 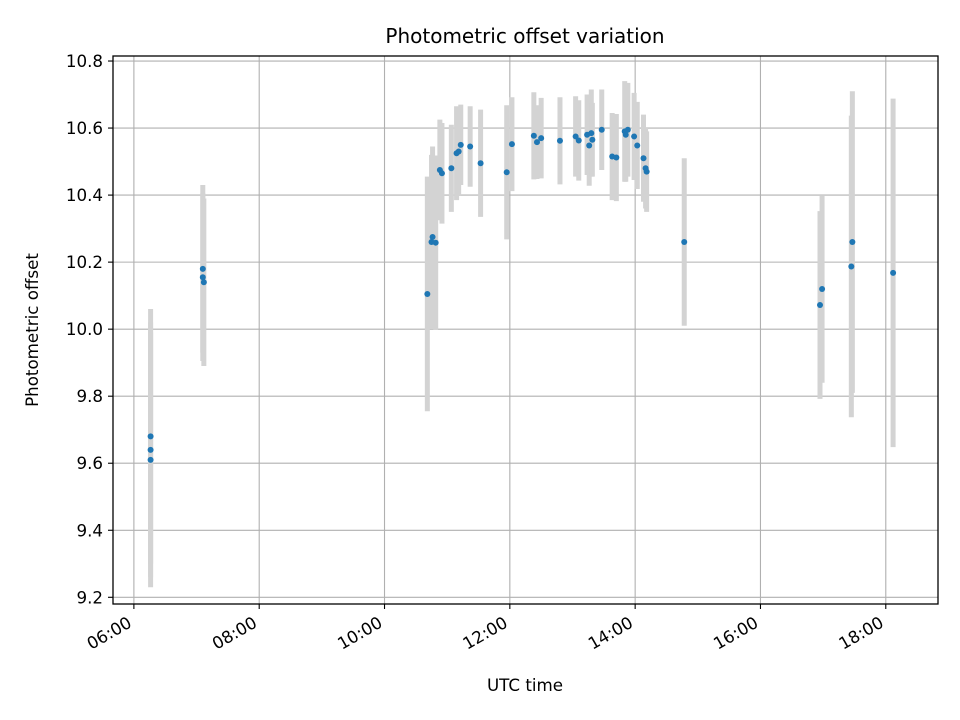 What do you see at coordinates (109, 632) in the screenshot?
I see `x-tick-label: 06:00` at bounding box center [109, 632].